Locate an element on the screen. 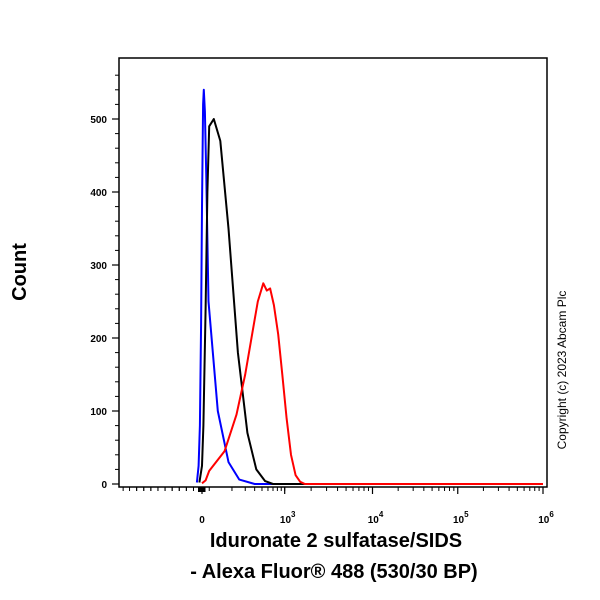 This screenshot has height=600, width=600. x-axis: 0 10³ 10⁴ 10⁵ 10⁶ is located at coordinates (338, 506).